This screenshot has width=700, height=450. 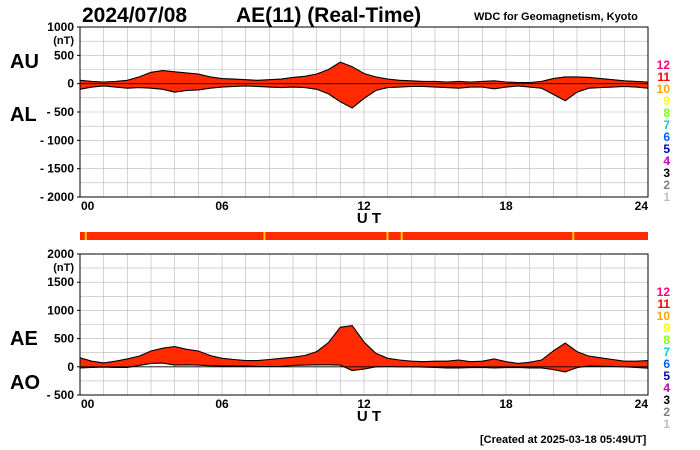 What do you see at coordinates (364, 72) in the screenshot?
I see `series-line-au` at bounding box center [364, 72].